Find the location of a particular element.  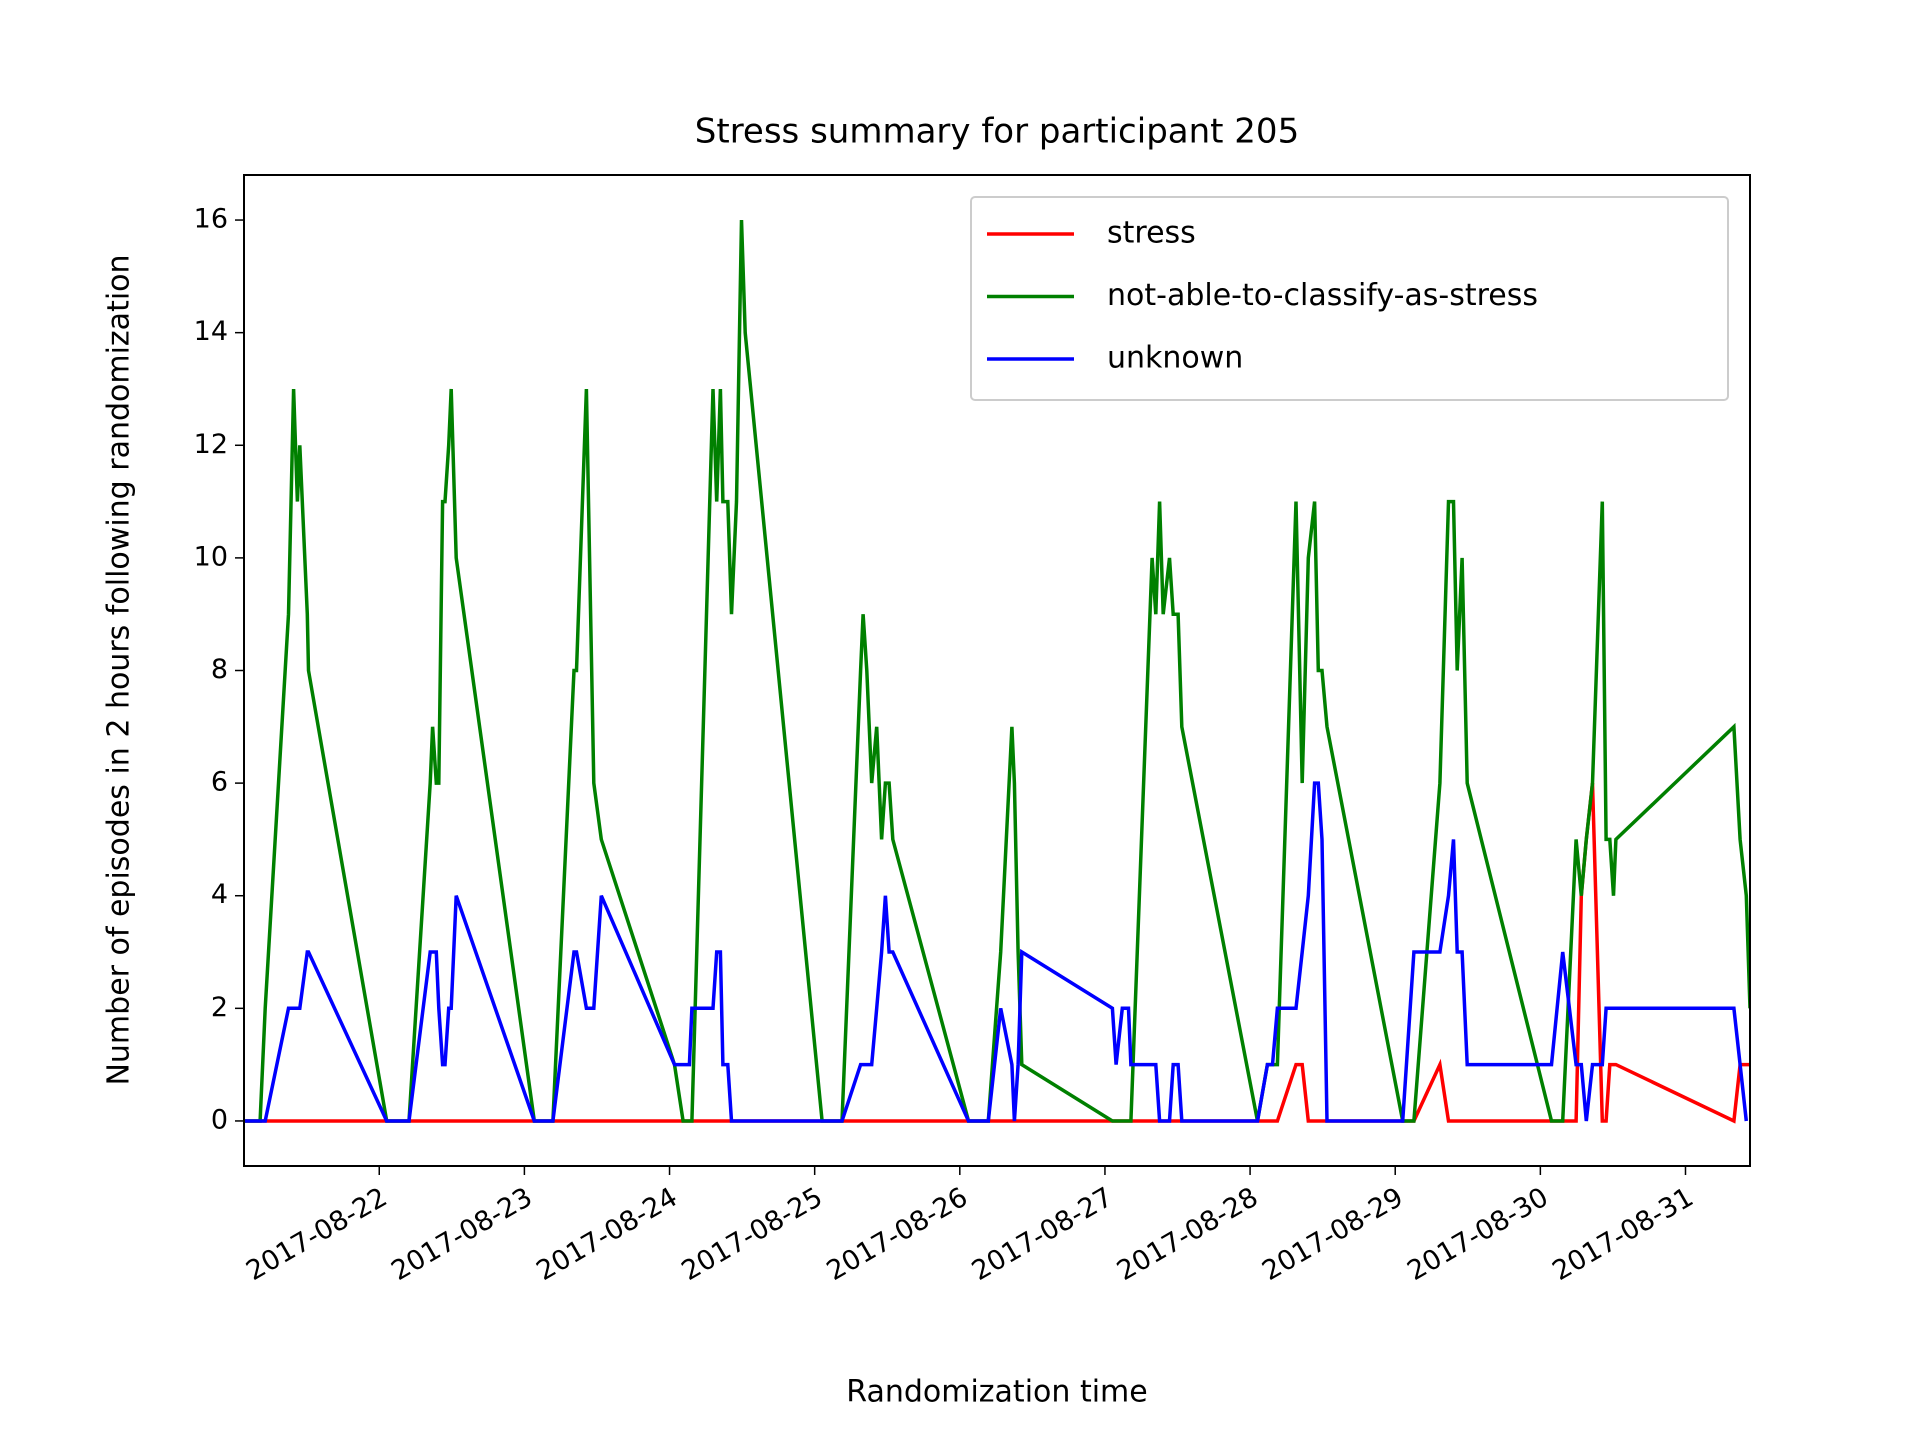

x-tick-label: 2017-08-27 is located at coordinates (1042, 1234).